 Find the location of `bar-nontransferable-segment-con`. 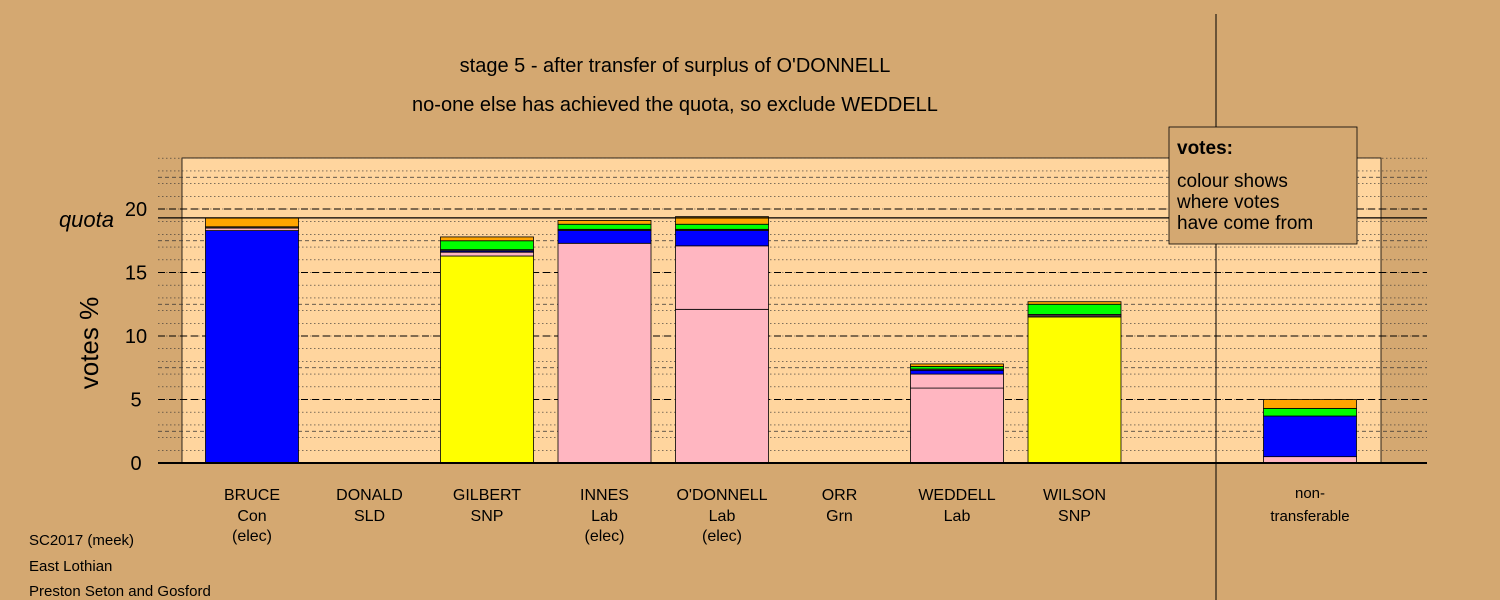

bar-nontransferable-segment-con is located at coordinates (1310, 436).